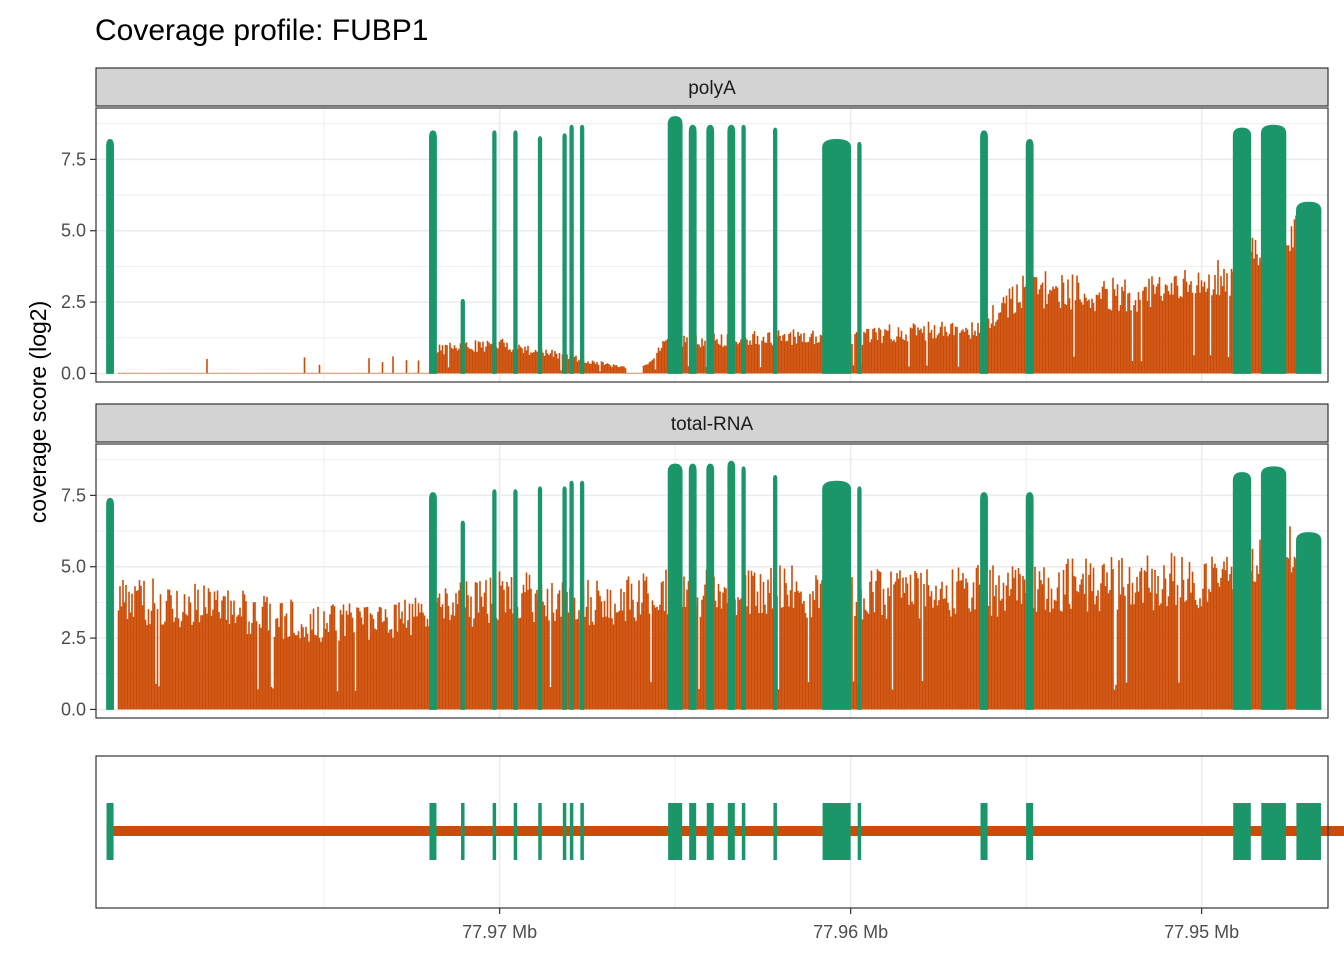  I want to click on strip-total-RNA, so click(712, 423).